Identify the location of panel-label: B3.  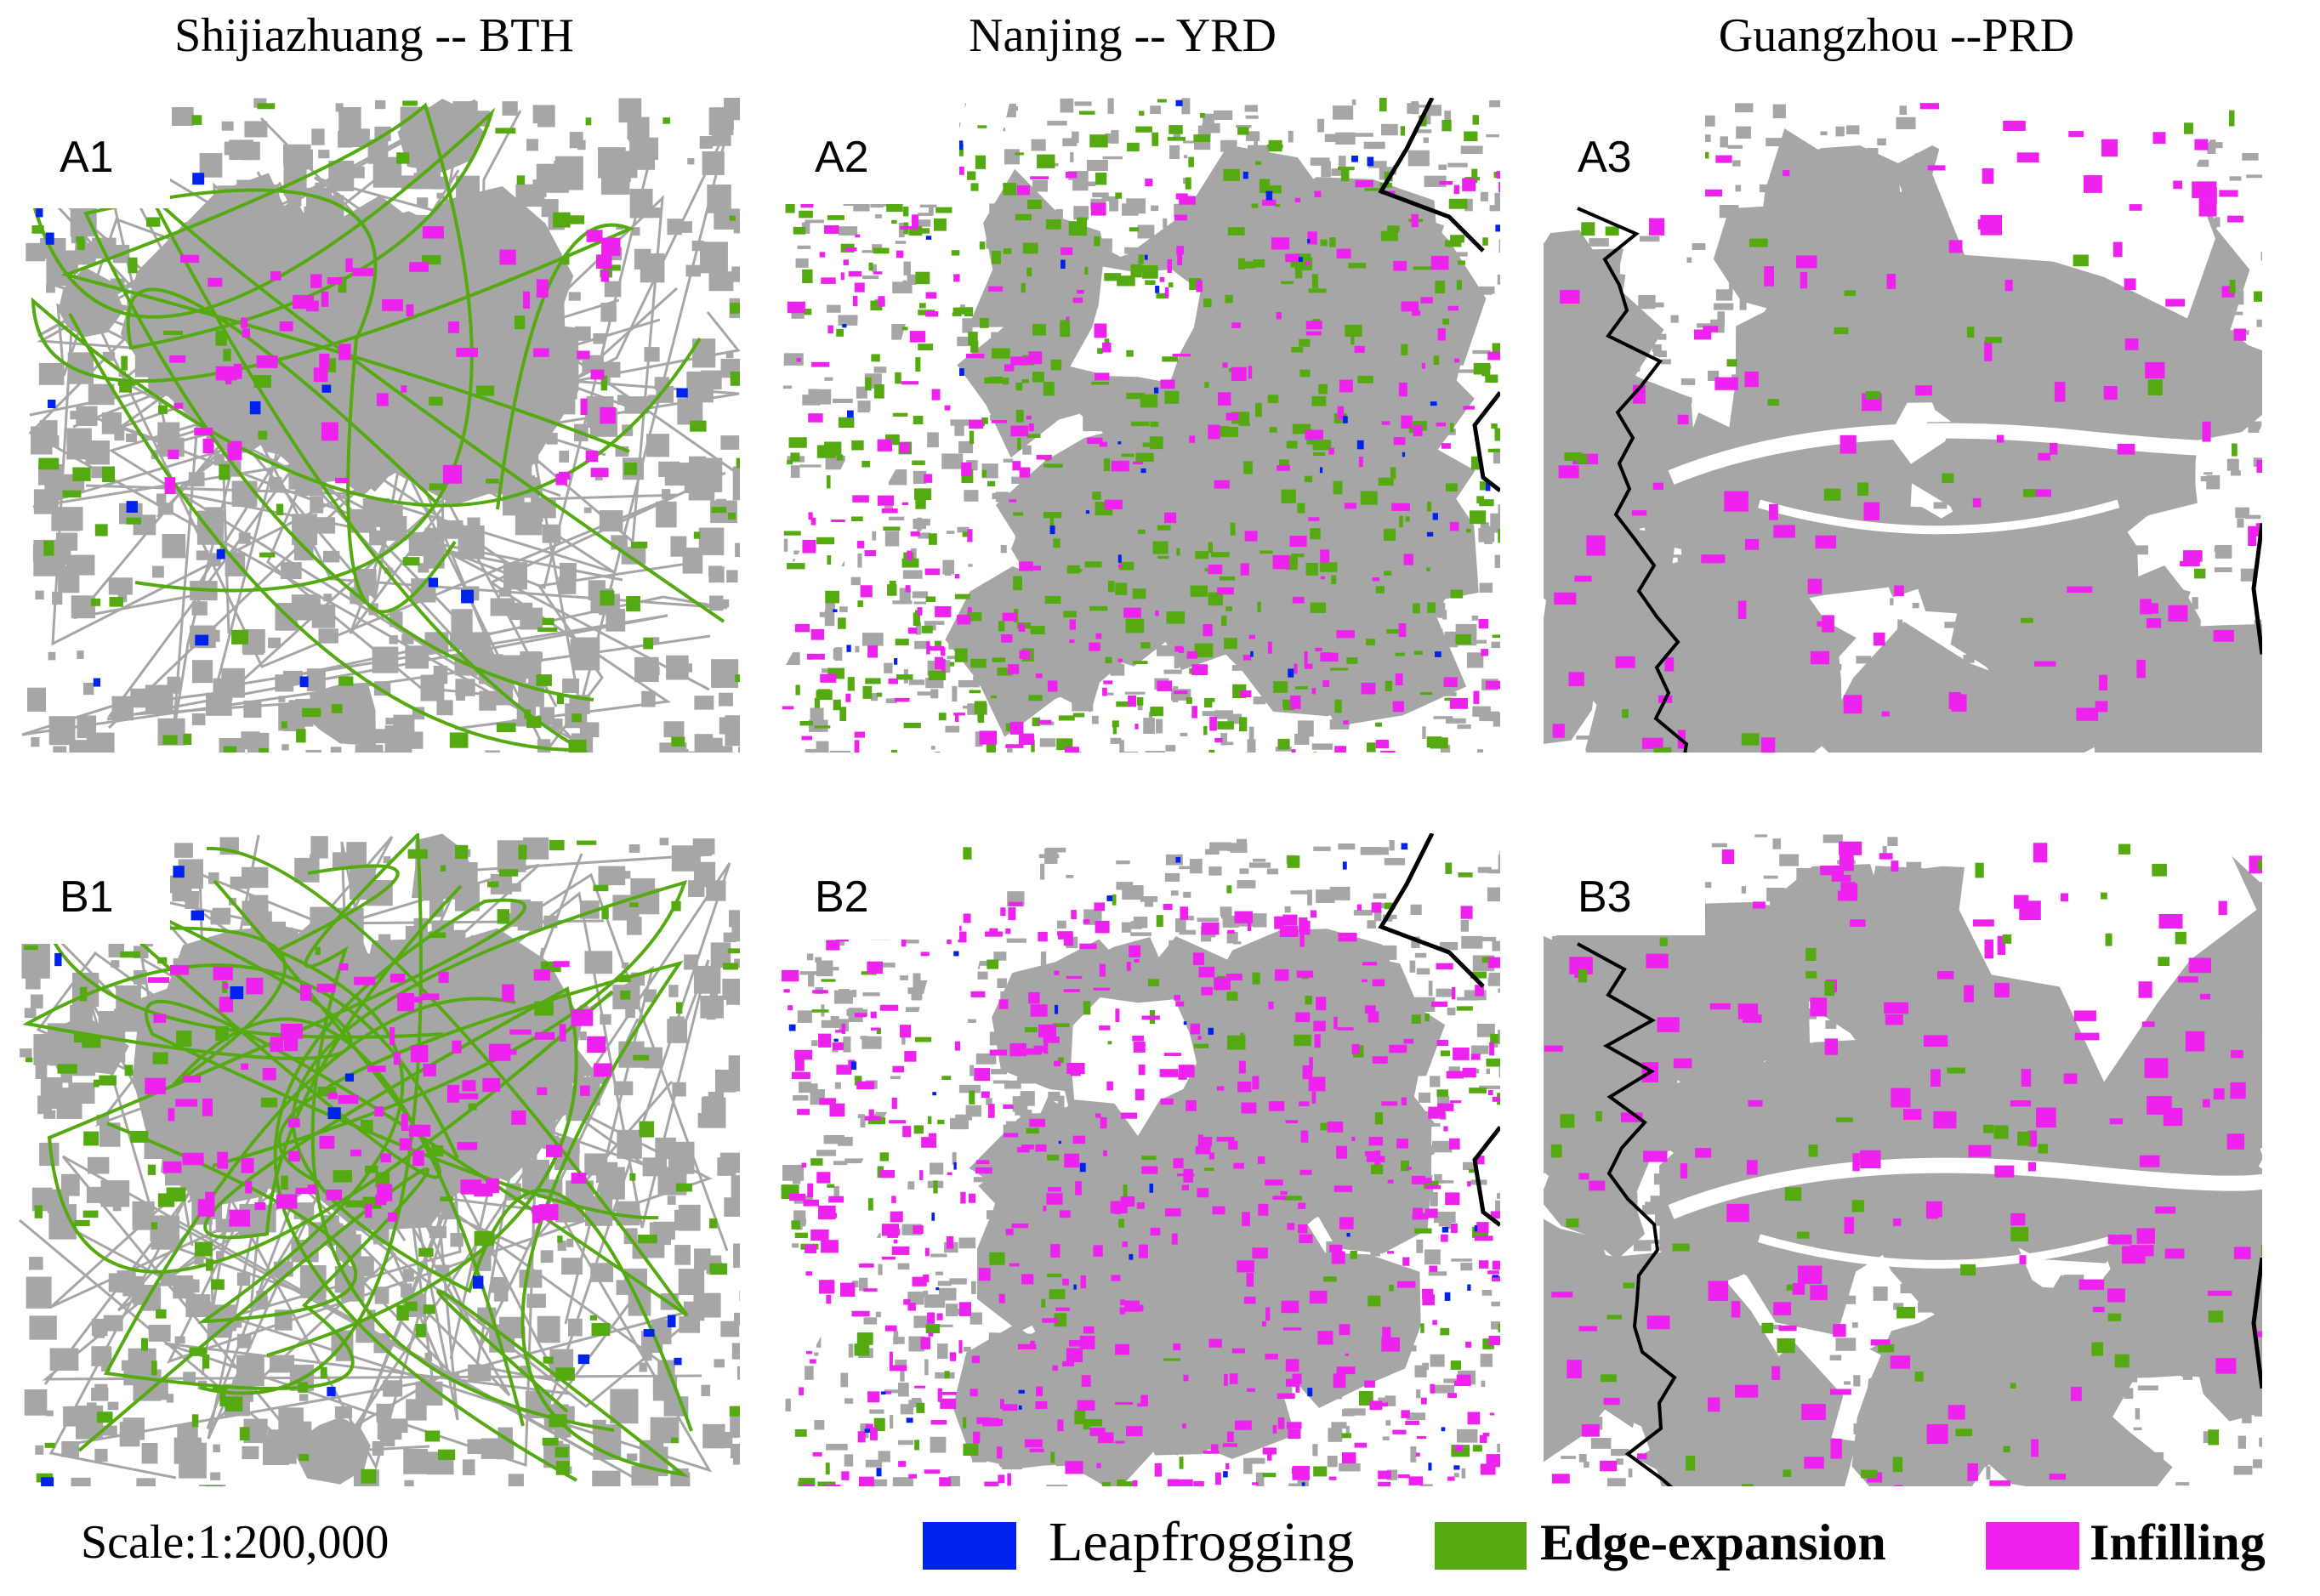
(1605, 897).